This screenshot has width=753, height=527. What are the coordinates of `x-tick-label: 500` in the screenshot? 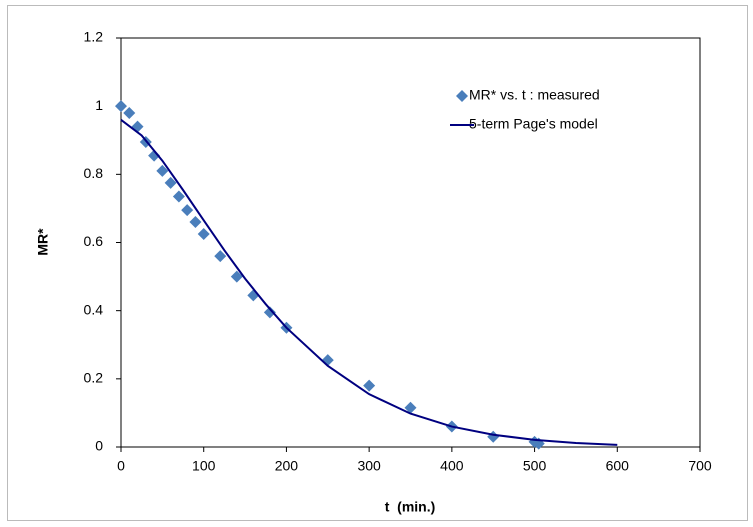 It's located at (535, 466).